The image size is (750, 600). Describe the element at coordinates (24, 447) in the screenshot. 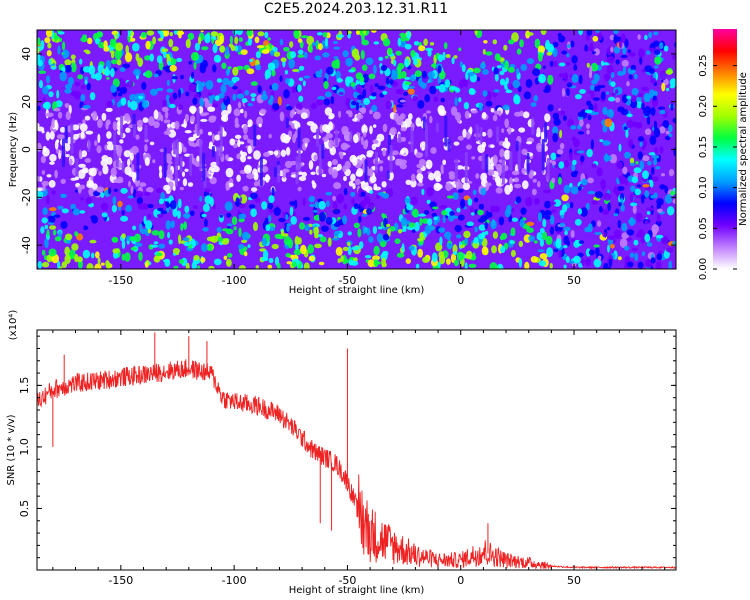

I see `line-y-tick-label: 1.0` at that location.